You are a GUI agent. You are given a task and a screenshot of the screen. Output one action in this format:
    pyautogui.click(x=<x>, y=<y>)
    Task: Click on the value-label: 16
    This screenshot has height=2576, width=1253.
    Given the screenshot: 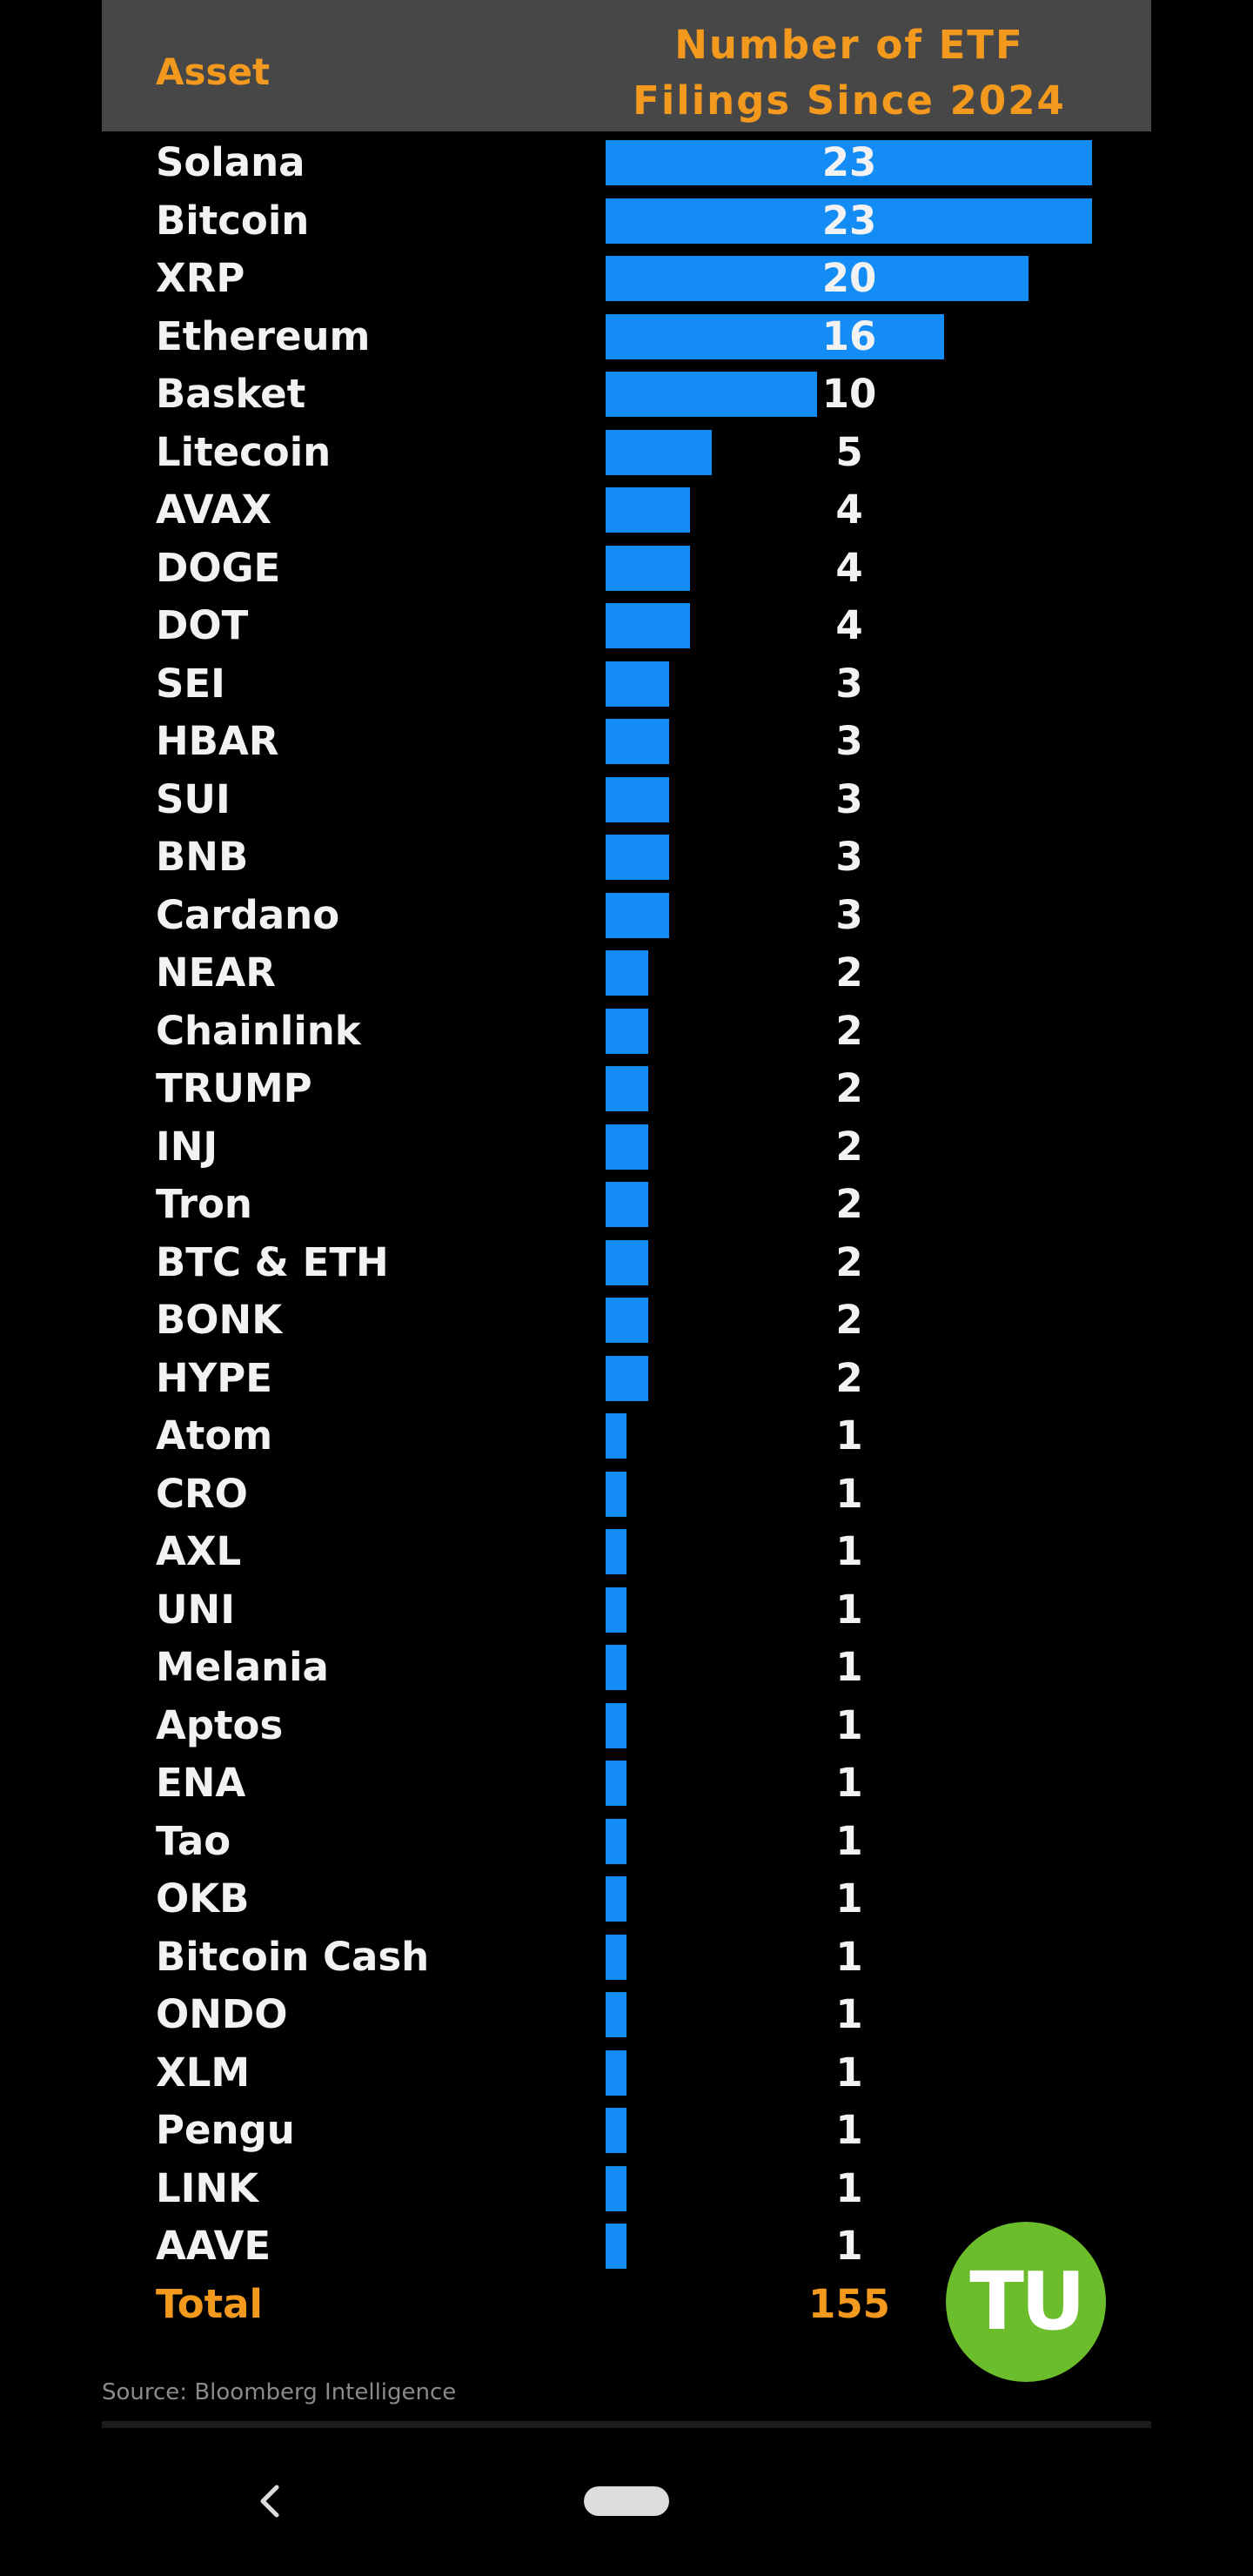 What is the action you would take?
    pyautogui.click(x=849, y=335)
    